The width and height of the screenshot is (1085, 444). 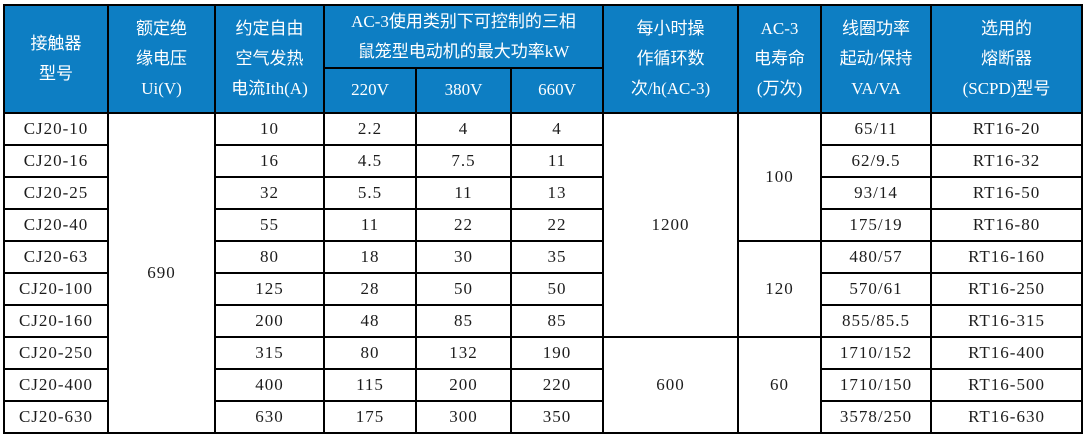 What do you see at coordinates (876, 289) in the screenshot?
I see `cell-coil-power: 570/61` at bounding box center [876, 289].